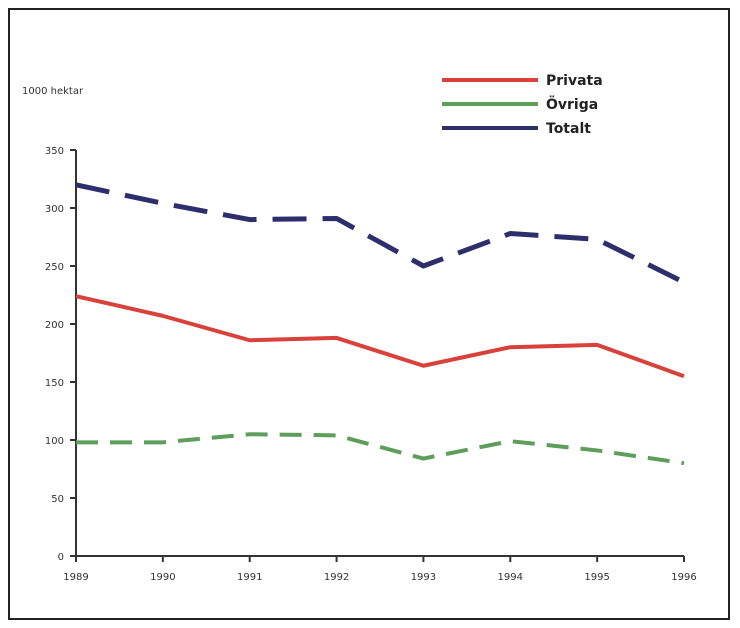 The height and width of the screenshot is (628, 740). I want to click on series-line-vriga, so click(380, 449).